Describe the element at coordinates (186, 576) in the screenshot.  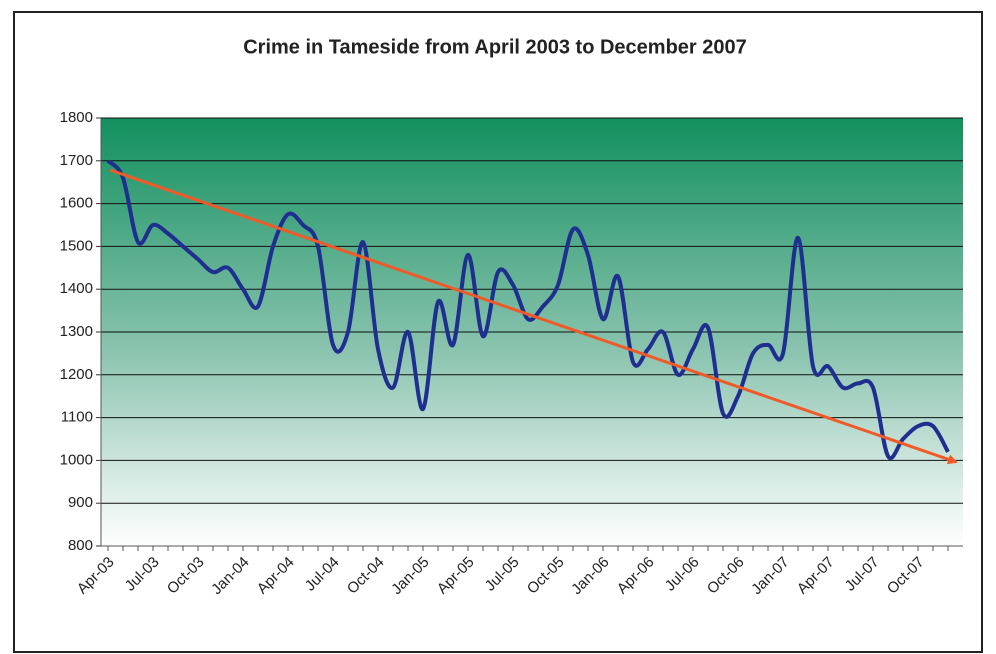
I see `x-tick-label: Oct-03` at that location.